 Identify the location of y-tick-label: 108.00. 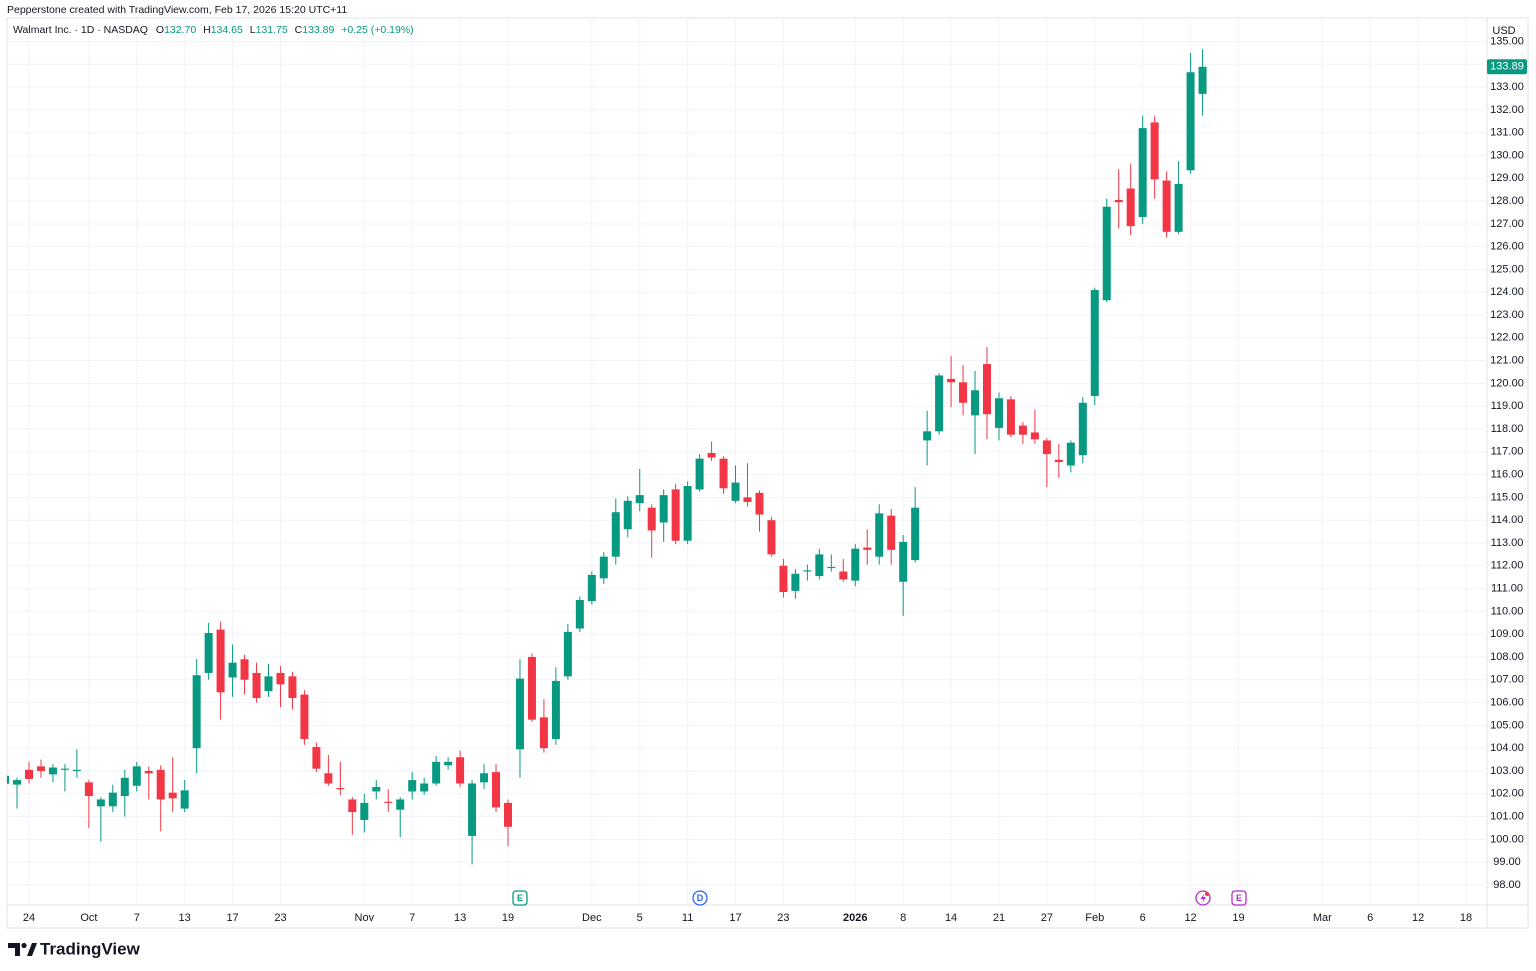
(1507, 657).